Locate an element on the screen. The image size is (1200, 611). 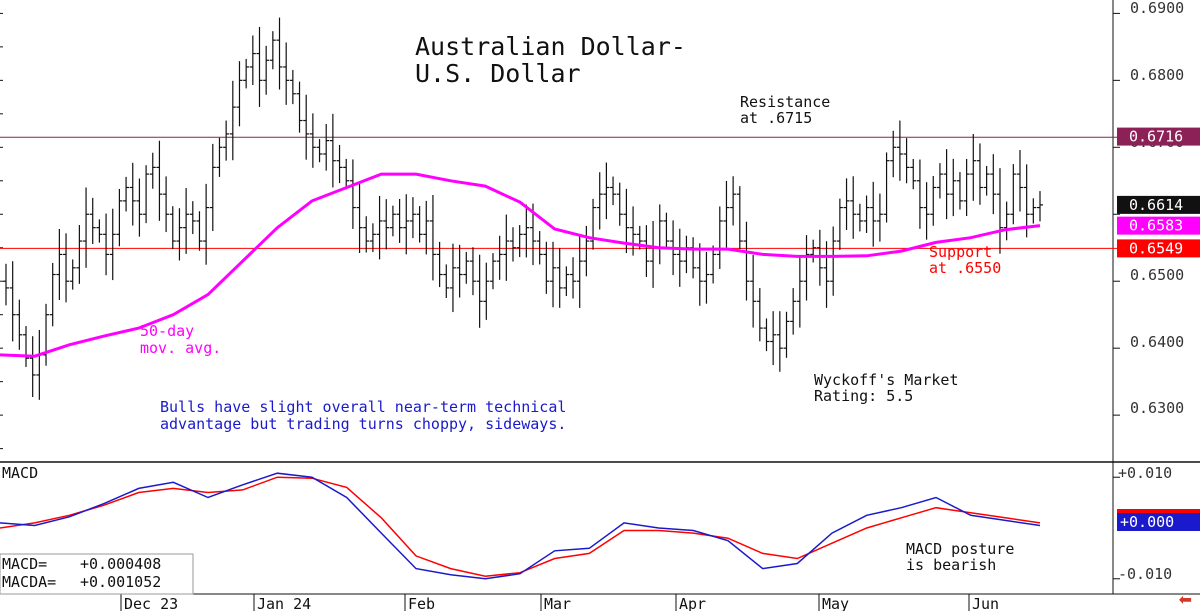
macd-values-box is located at coordinates (97, 574).